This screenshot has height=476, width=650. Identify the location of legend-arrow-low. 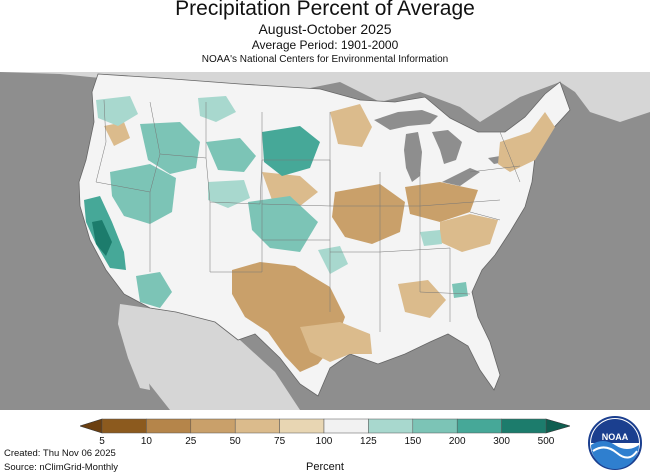
(91, 426).